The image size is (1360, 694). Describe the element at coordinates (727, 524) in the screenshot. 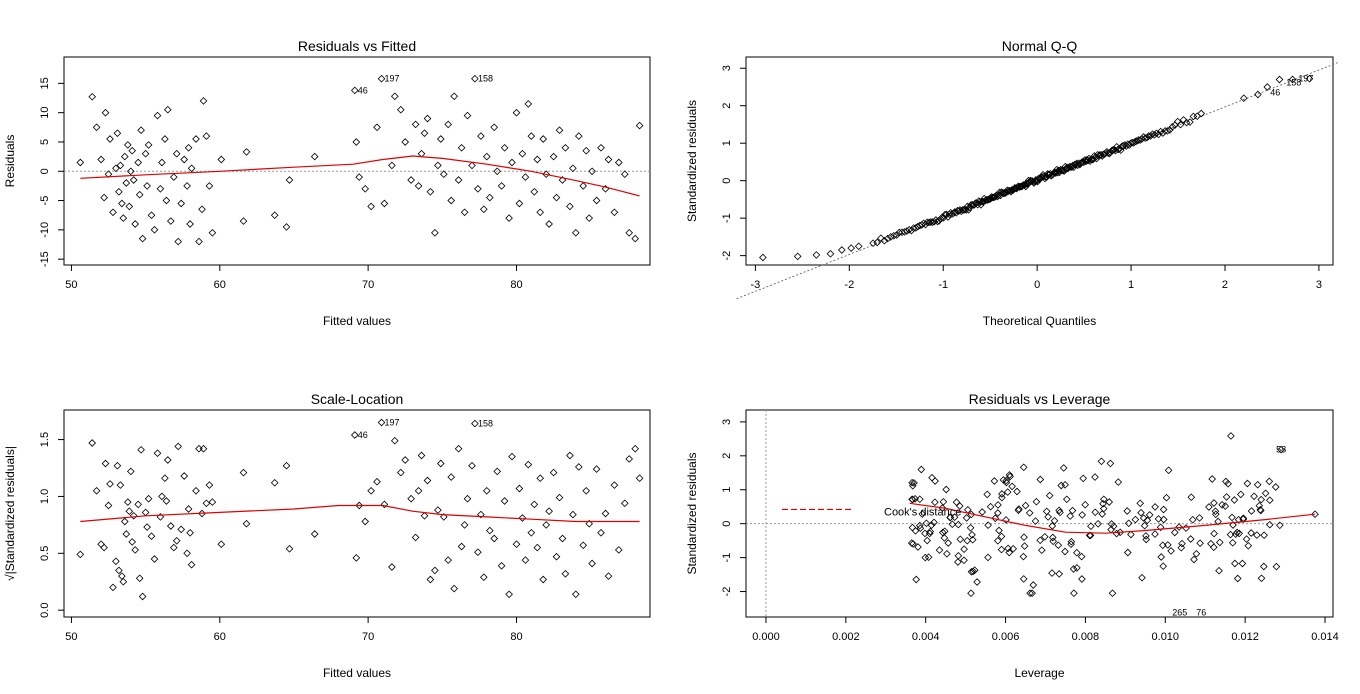

I see `y-tick-label: 0` at that location.